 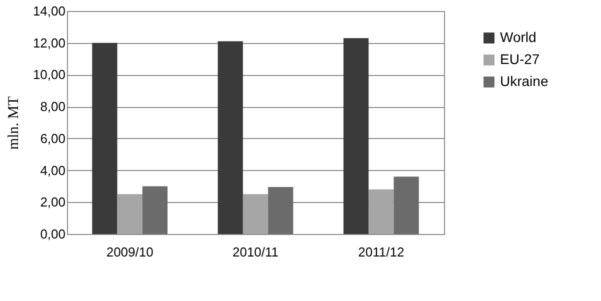 What do you see at coordinates (53, 170) in the screenshot?
I see `y-tick-label: 4,00` at bounding box center [53, 170].